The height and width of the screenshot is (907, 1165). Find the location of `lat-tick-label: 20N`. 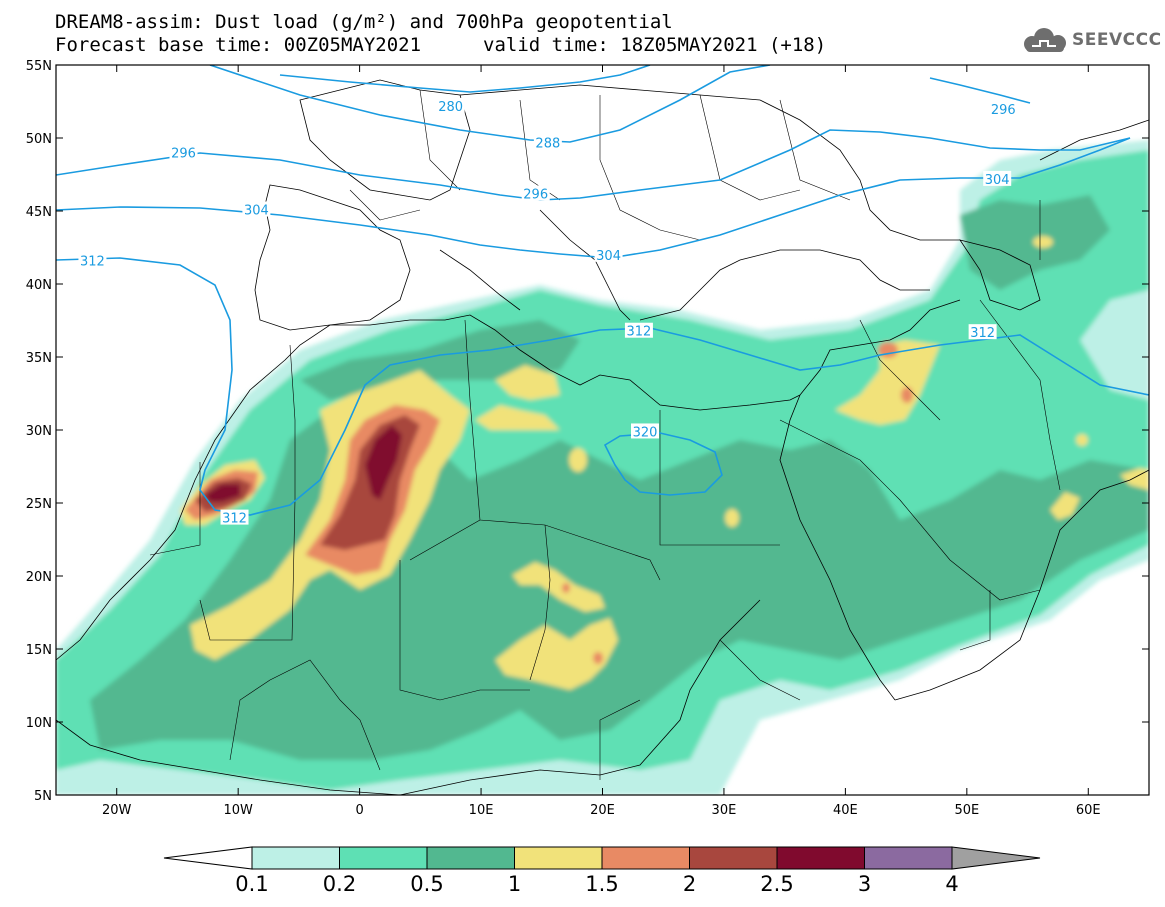

lat-tick-label: 20N is located at coordinates (39, 577).